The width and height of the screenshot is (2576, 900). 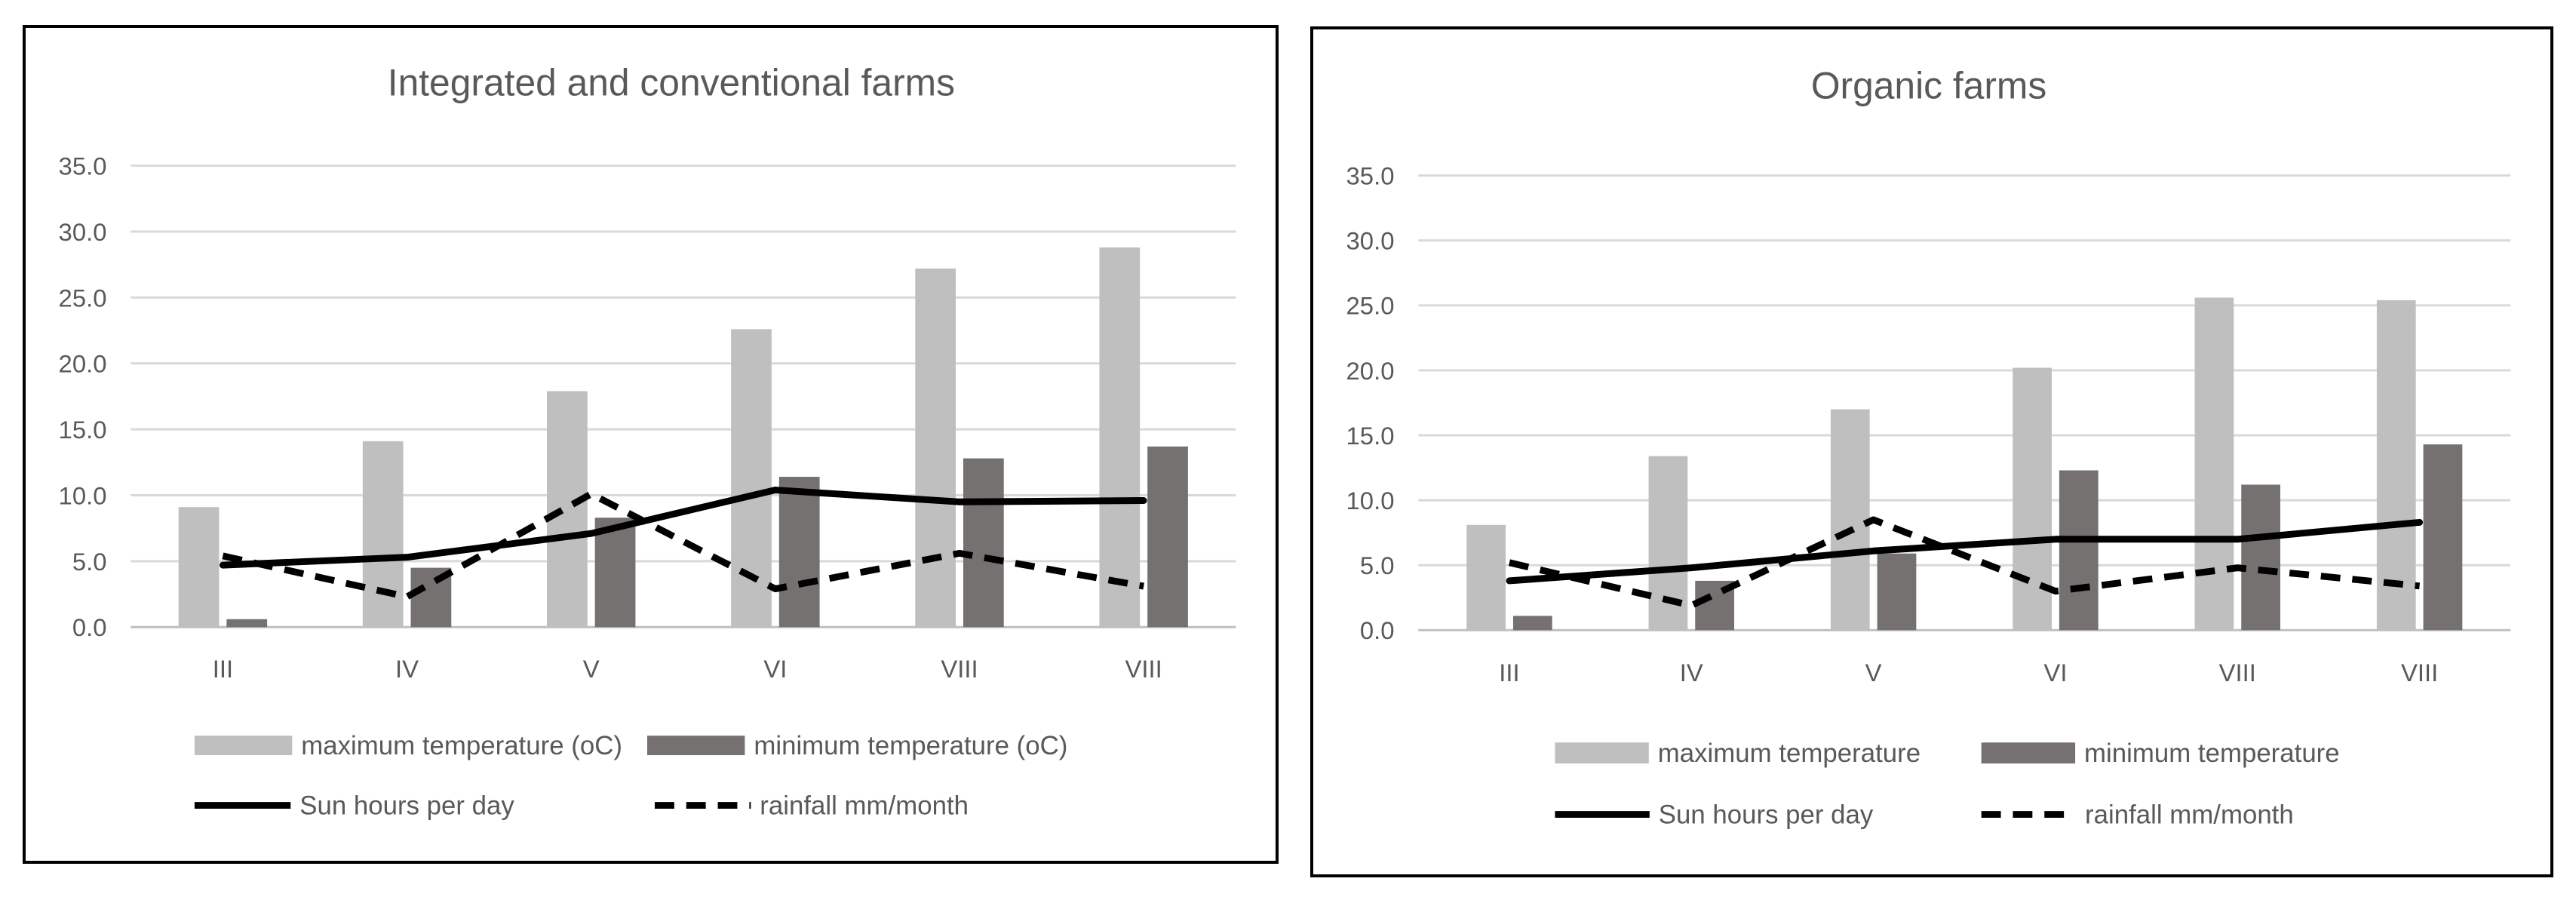 I want to click on legend-label-min-temperature: minimum temperature (oC), so click(x=910, y=746).